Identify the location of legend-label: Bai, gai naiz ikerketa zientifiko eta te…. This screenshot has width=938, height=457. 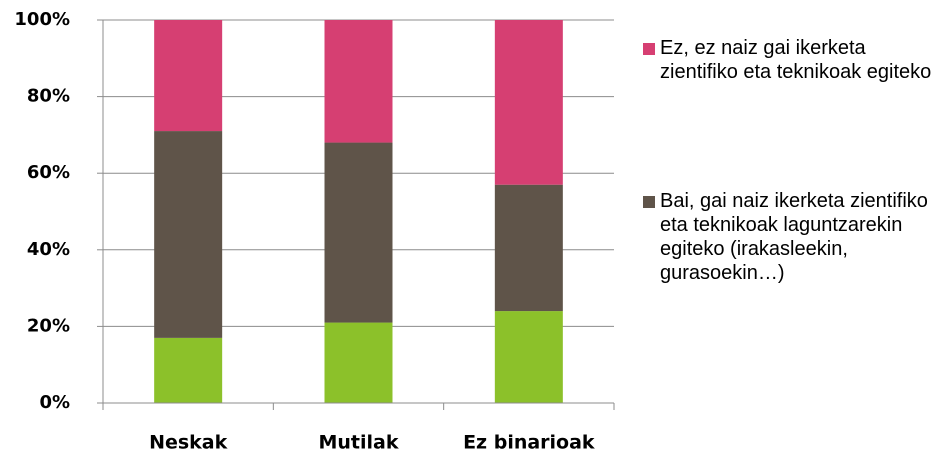
(794, 237).